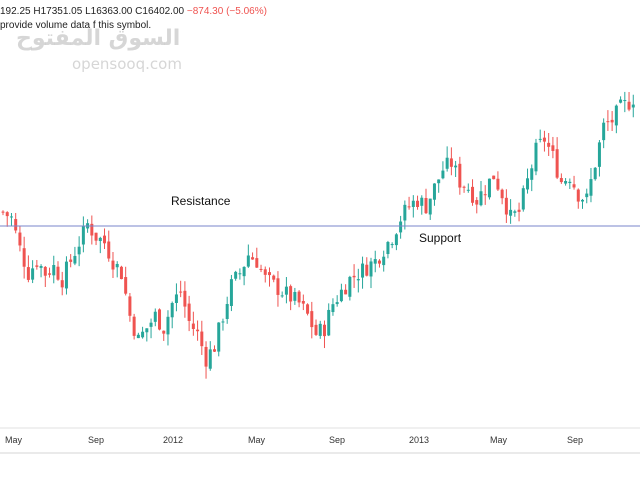 Image resolution: width=640 pixels, height=480 pixels. What do you see at coordinates (419, 440) in the screenshot?
I see `x-tick-label: 2013` at bounding box center [419, 440].